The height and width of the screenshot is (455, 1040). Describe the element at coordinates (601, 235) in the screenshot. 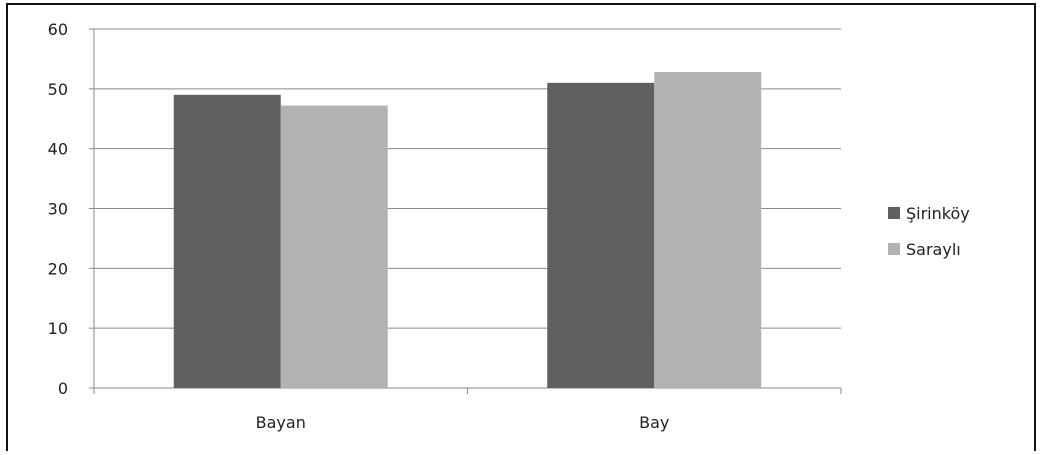

I see `bar-Şirinköy-Bay` at that location.